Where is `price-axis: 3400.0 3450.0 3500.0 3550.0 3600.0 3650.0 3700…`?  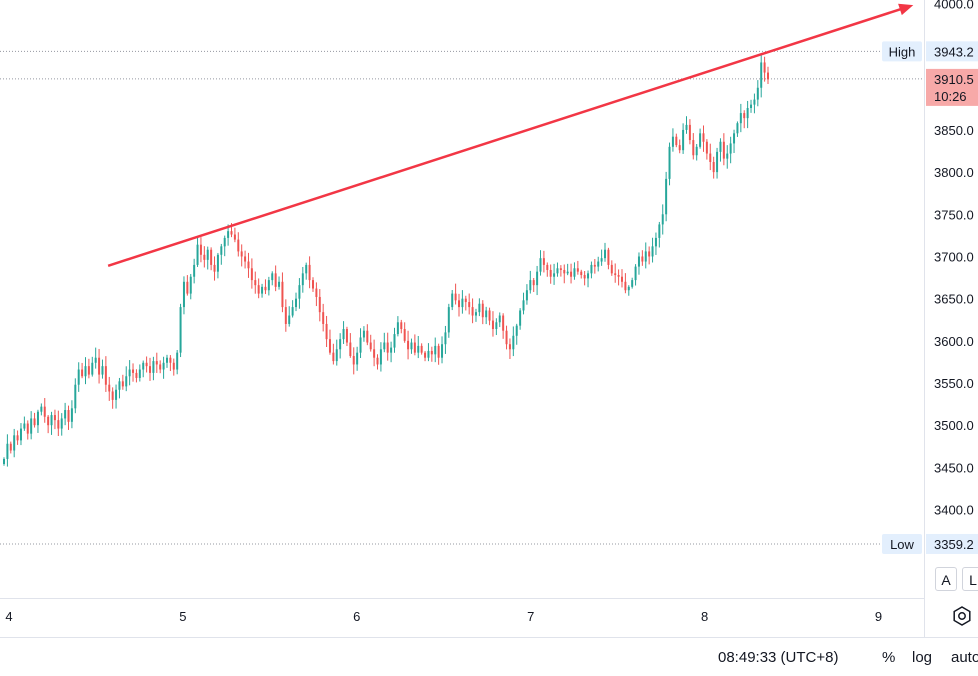
price-axis: 3400.0 3450.0 3500.0 3550.0 3600.0 3650.0 3700… is located at coordinates (954, 259).